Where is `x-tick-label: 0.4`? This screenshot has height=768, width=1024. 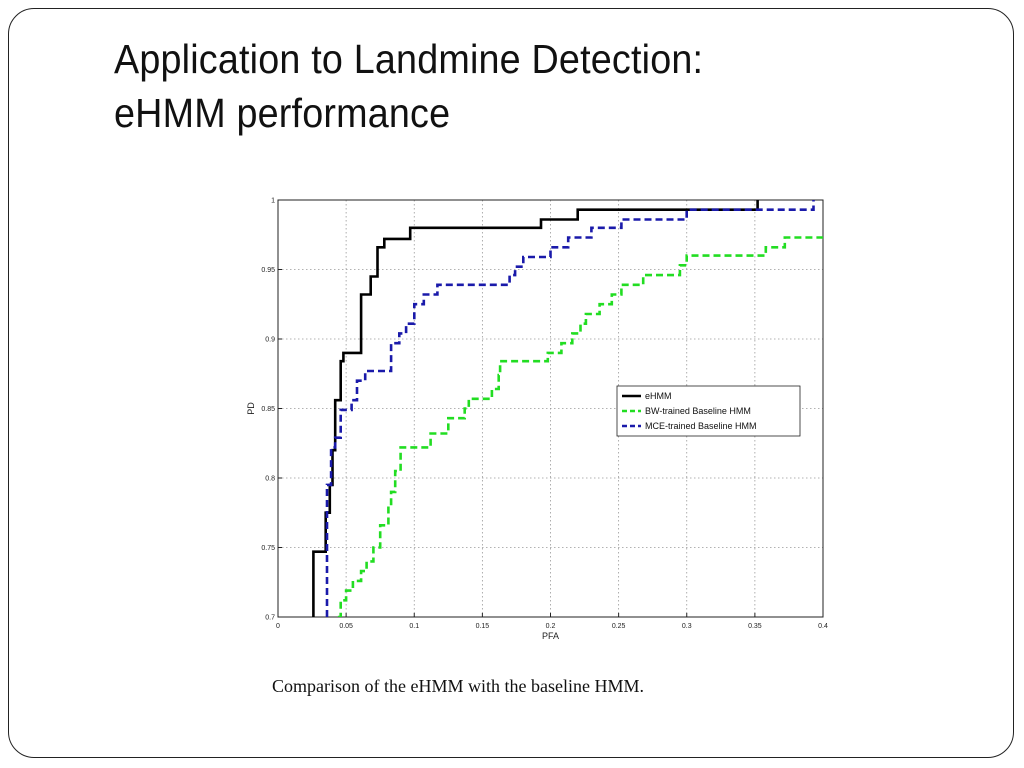
x-tick-label: 0.4 is located at coordinates (823, 626).